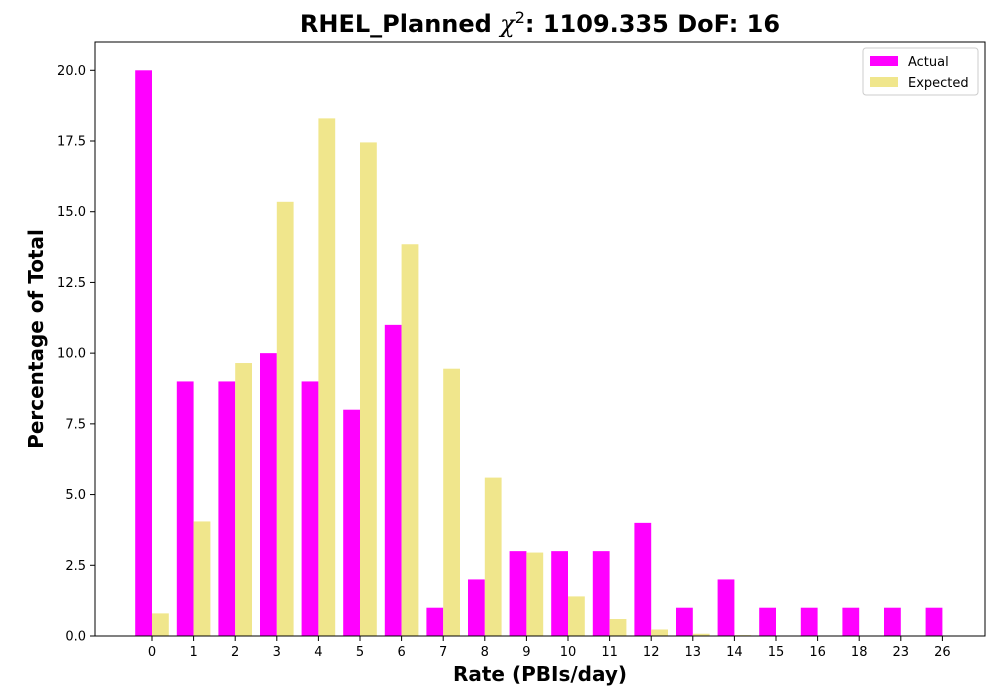  Describe the element at coordinates (400, 24) in the screenshot. I see `chart-title-prefix: RHEL_Planned` at that location.